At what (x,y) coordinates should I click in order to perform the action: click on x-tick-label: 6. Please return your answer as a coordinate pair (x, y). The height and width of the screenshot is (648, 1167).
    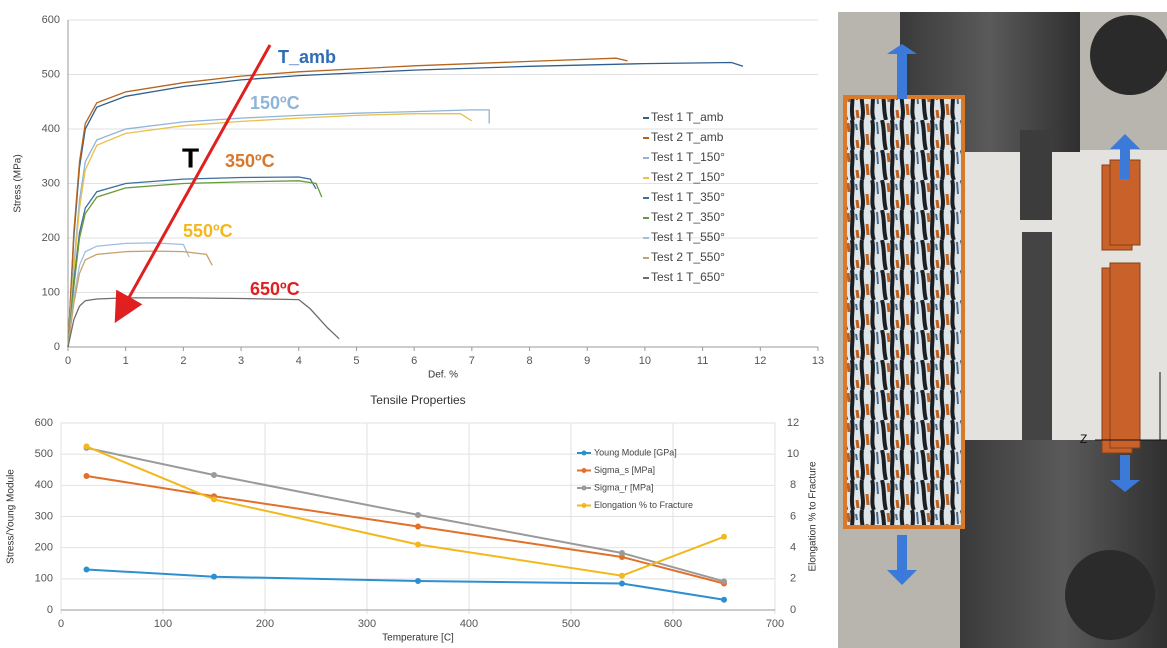
    Looking at the image, I should click on (414, 361).